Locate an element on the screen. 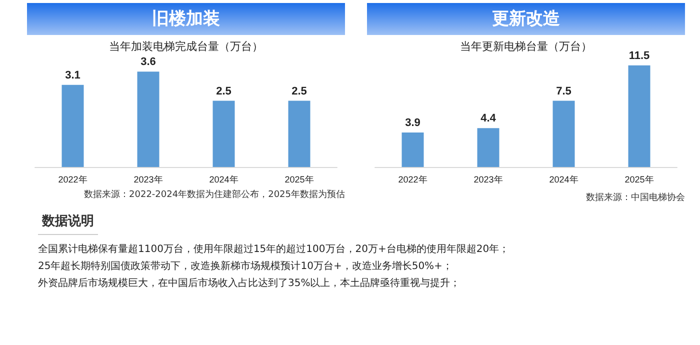 The height and width of the screenshot is (345, 700). data-label: 3.6 is located at coordinates (148, 62).